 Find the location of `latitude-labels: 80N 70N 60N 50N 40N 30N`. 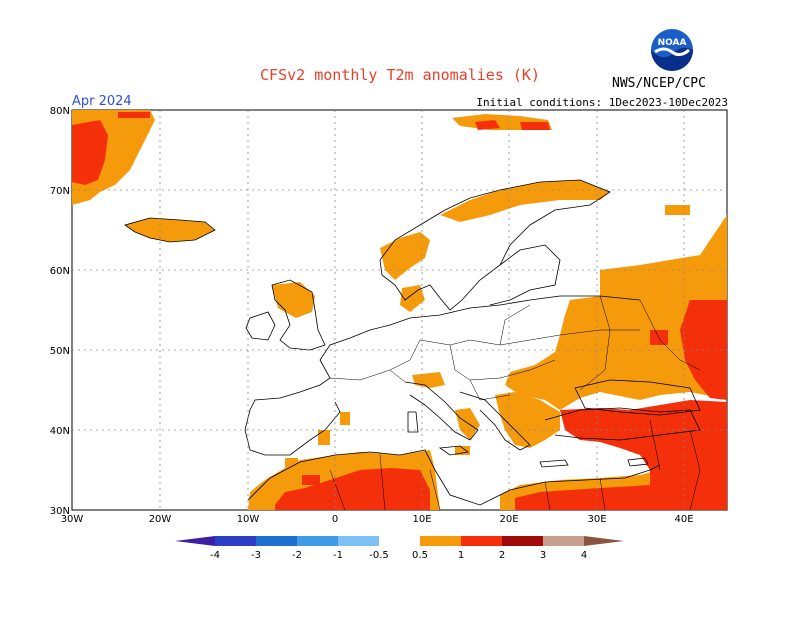

latitude-labels: 80N 70N 60N 50N 40N 30N is located at coordinates (60, 311).